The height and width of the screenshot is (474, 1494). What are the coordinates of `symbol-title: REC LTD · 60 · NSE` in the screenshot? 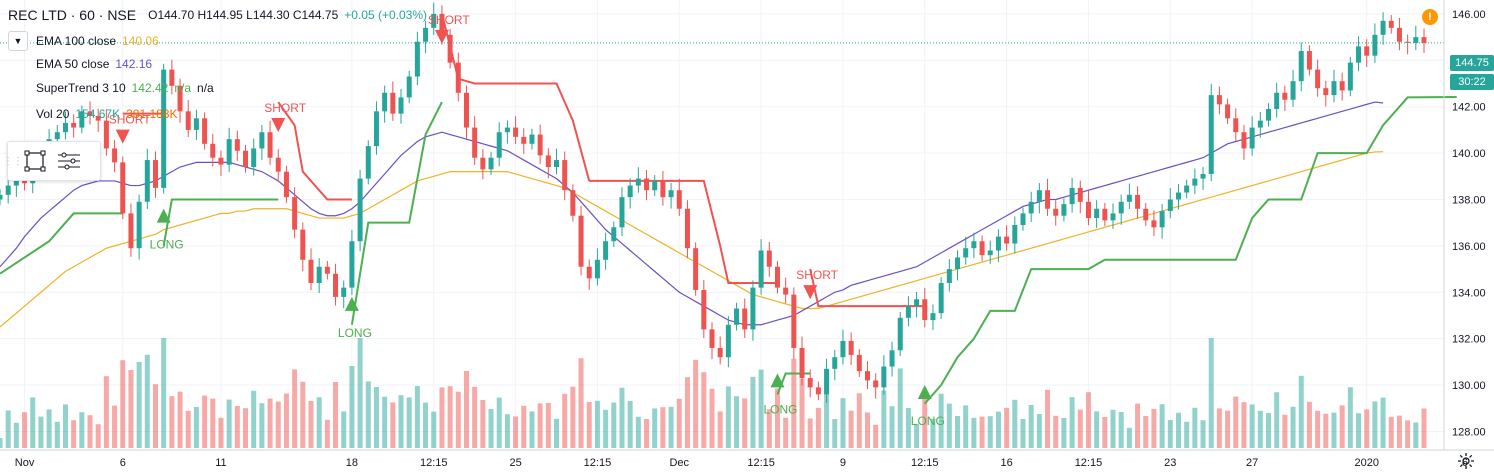 It's located at (72, 15).